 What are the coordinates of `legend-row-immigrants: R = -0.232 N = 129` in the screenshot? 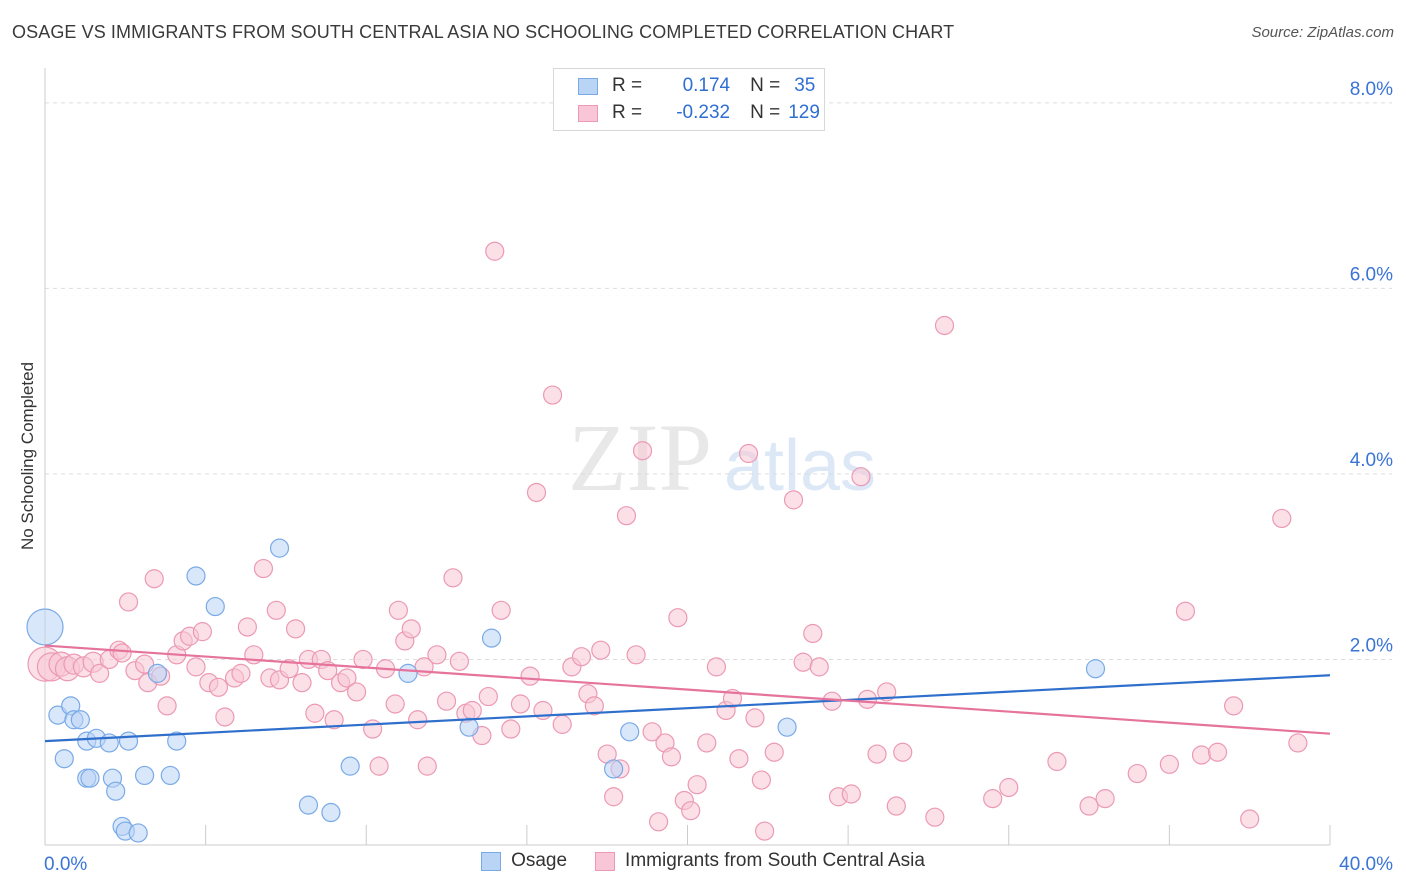 It's located at (699, 113).